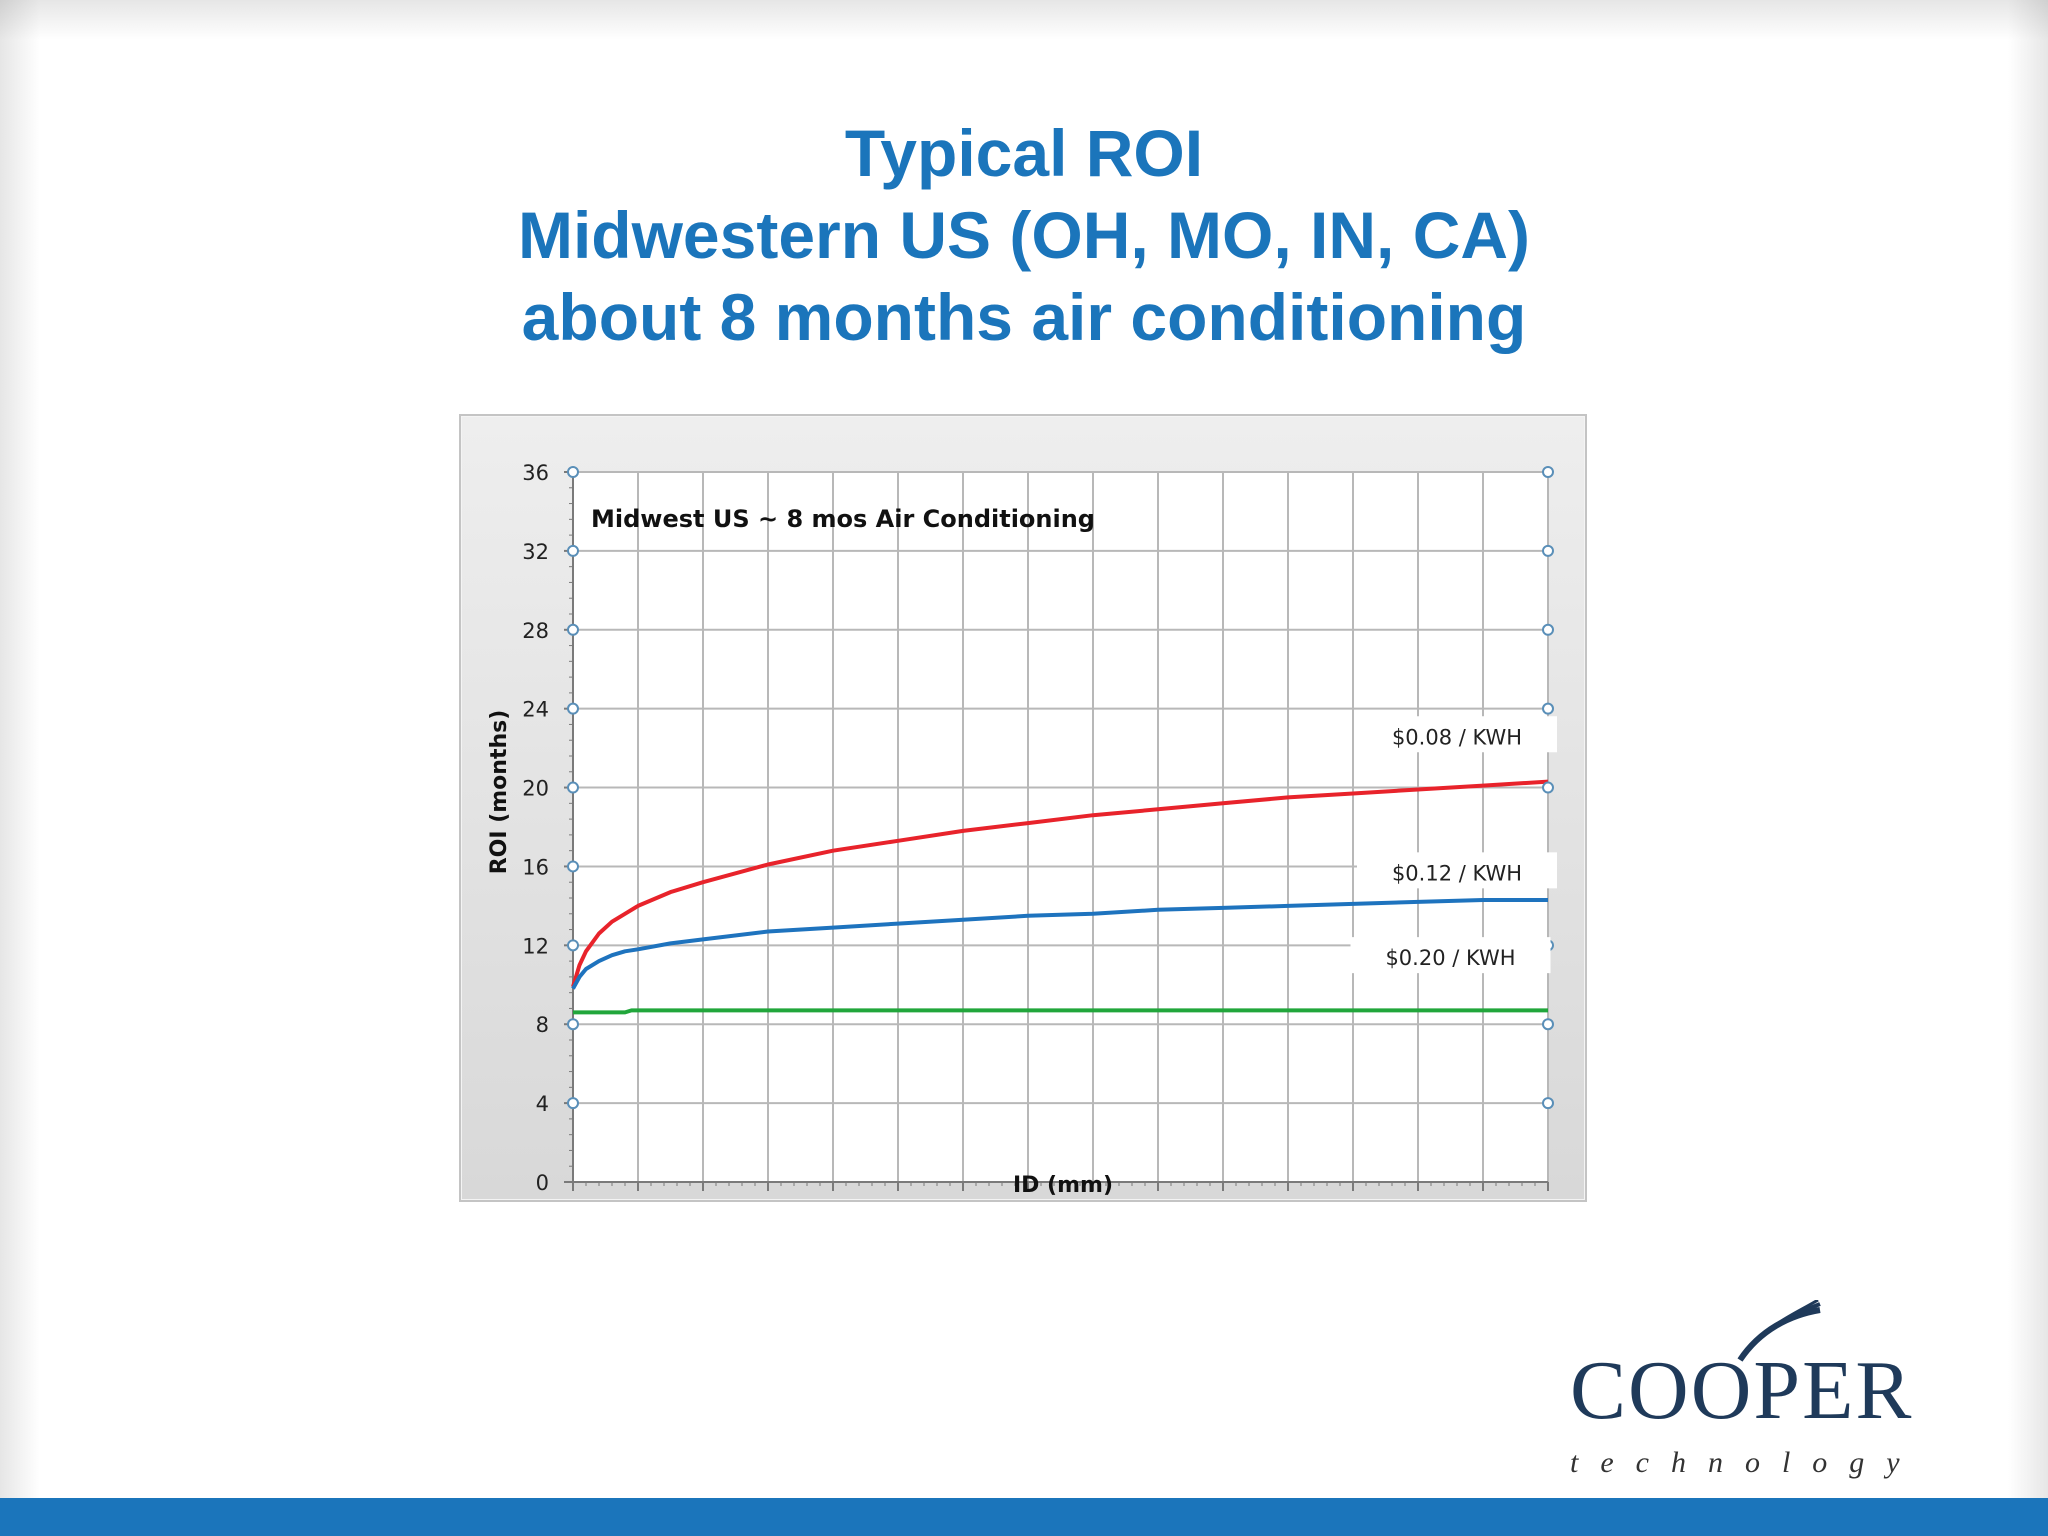 The image size is (2048, 1536). What do you see at coordinates (1742, 1390) in the screenshot?
I see `logo-wordmark: COOPER` at bounding box center [1742, 1390].